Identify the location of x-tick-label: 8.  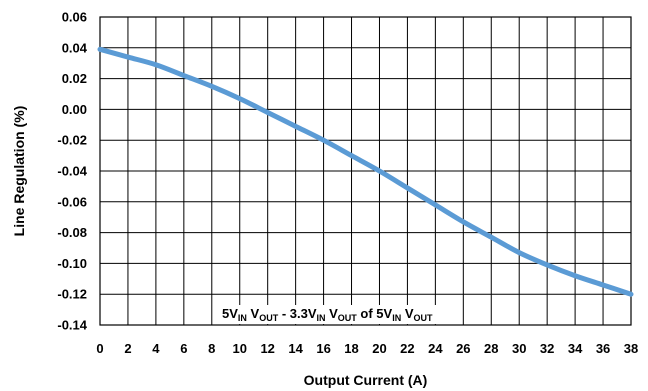
(211, 348).